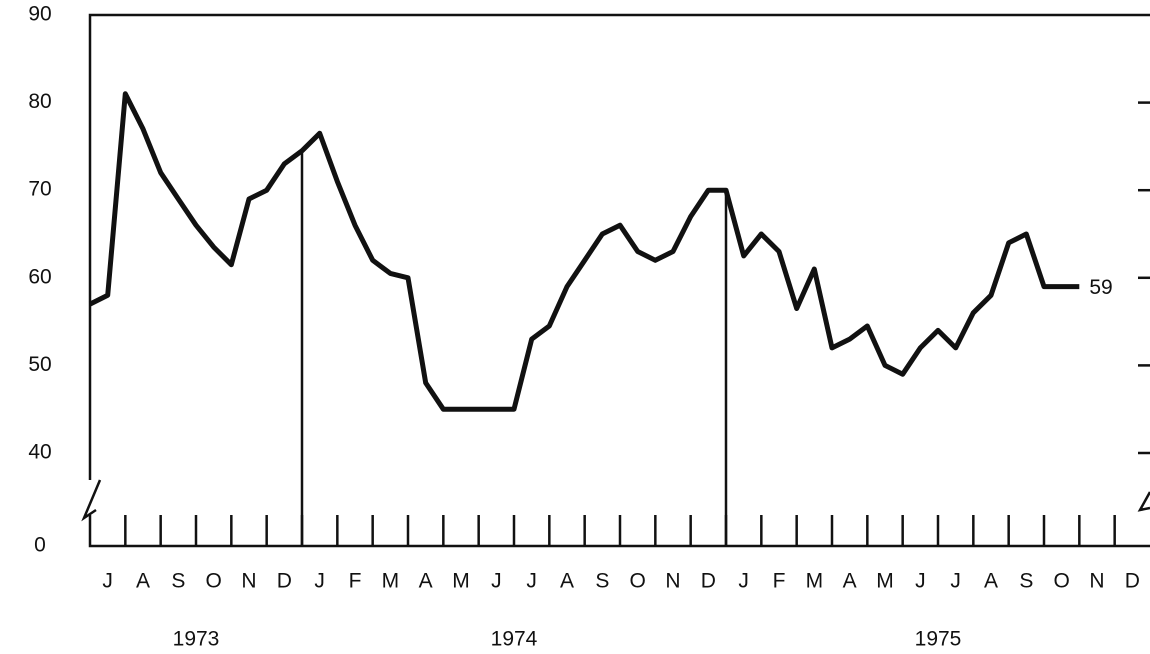  I want to click on y-tick-label: 0, so click(40, 545).